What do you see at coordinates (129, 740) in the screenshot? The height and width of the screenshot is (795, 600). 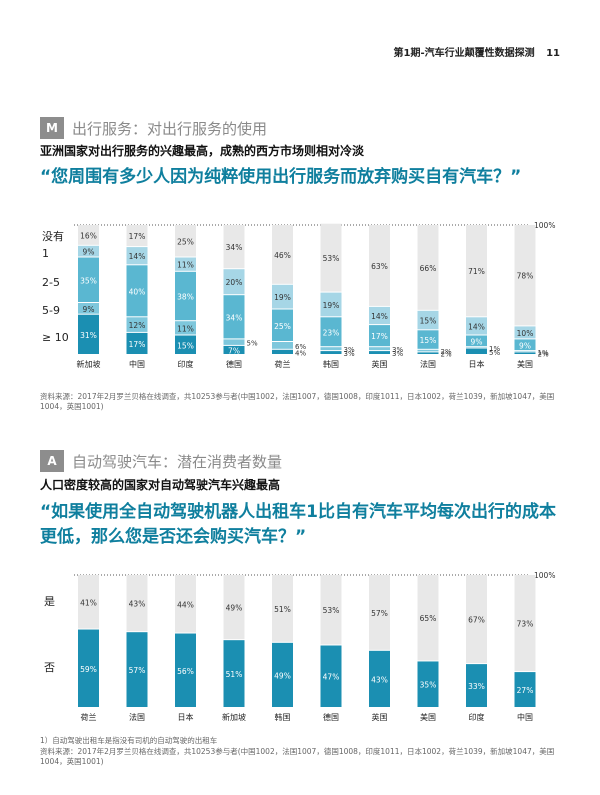 I see `section2-footnote: 1）自动驾驶出租车是指没有司机的自动驾驶的出租车` at bounding box center [129, 740].